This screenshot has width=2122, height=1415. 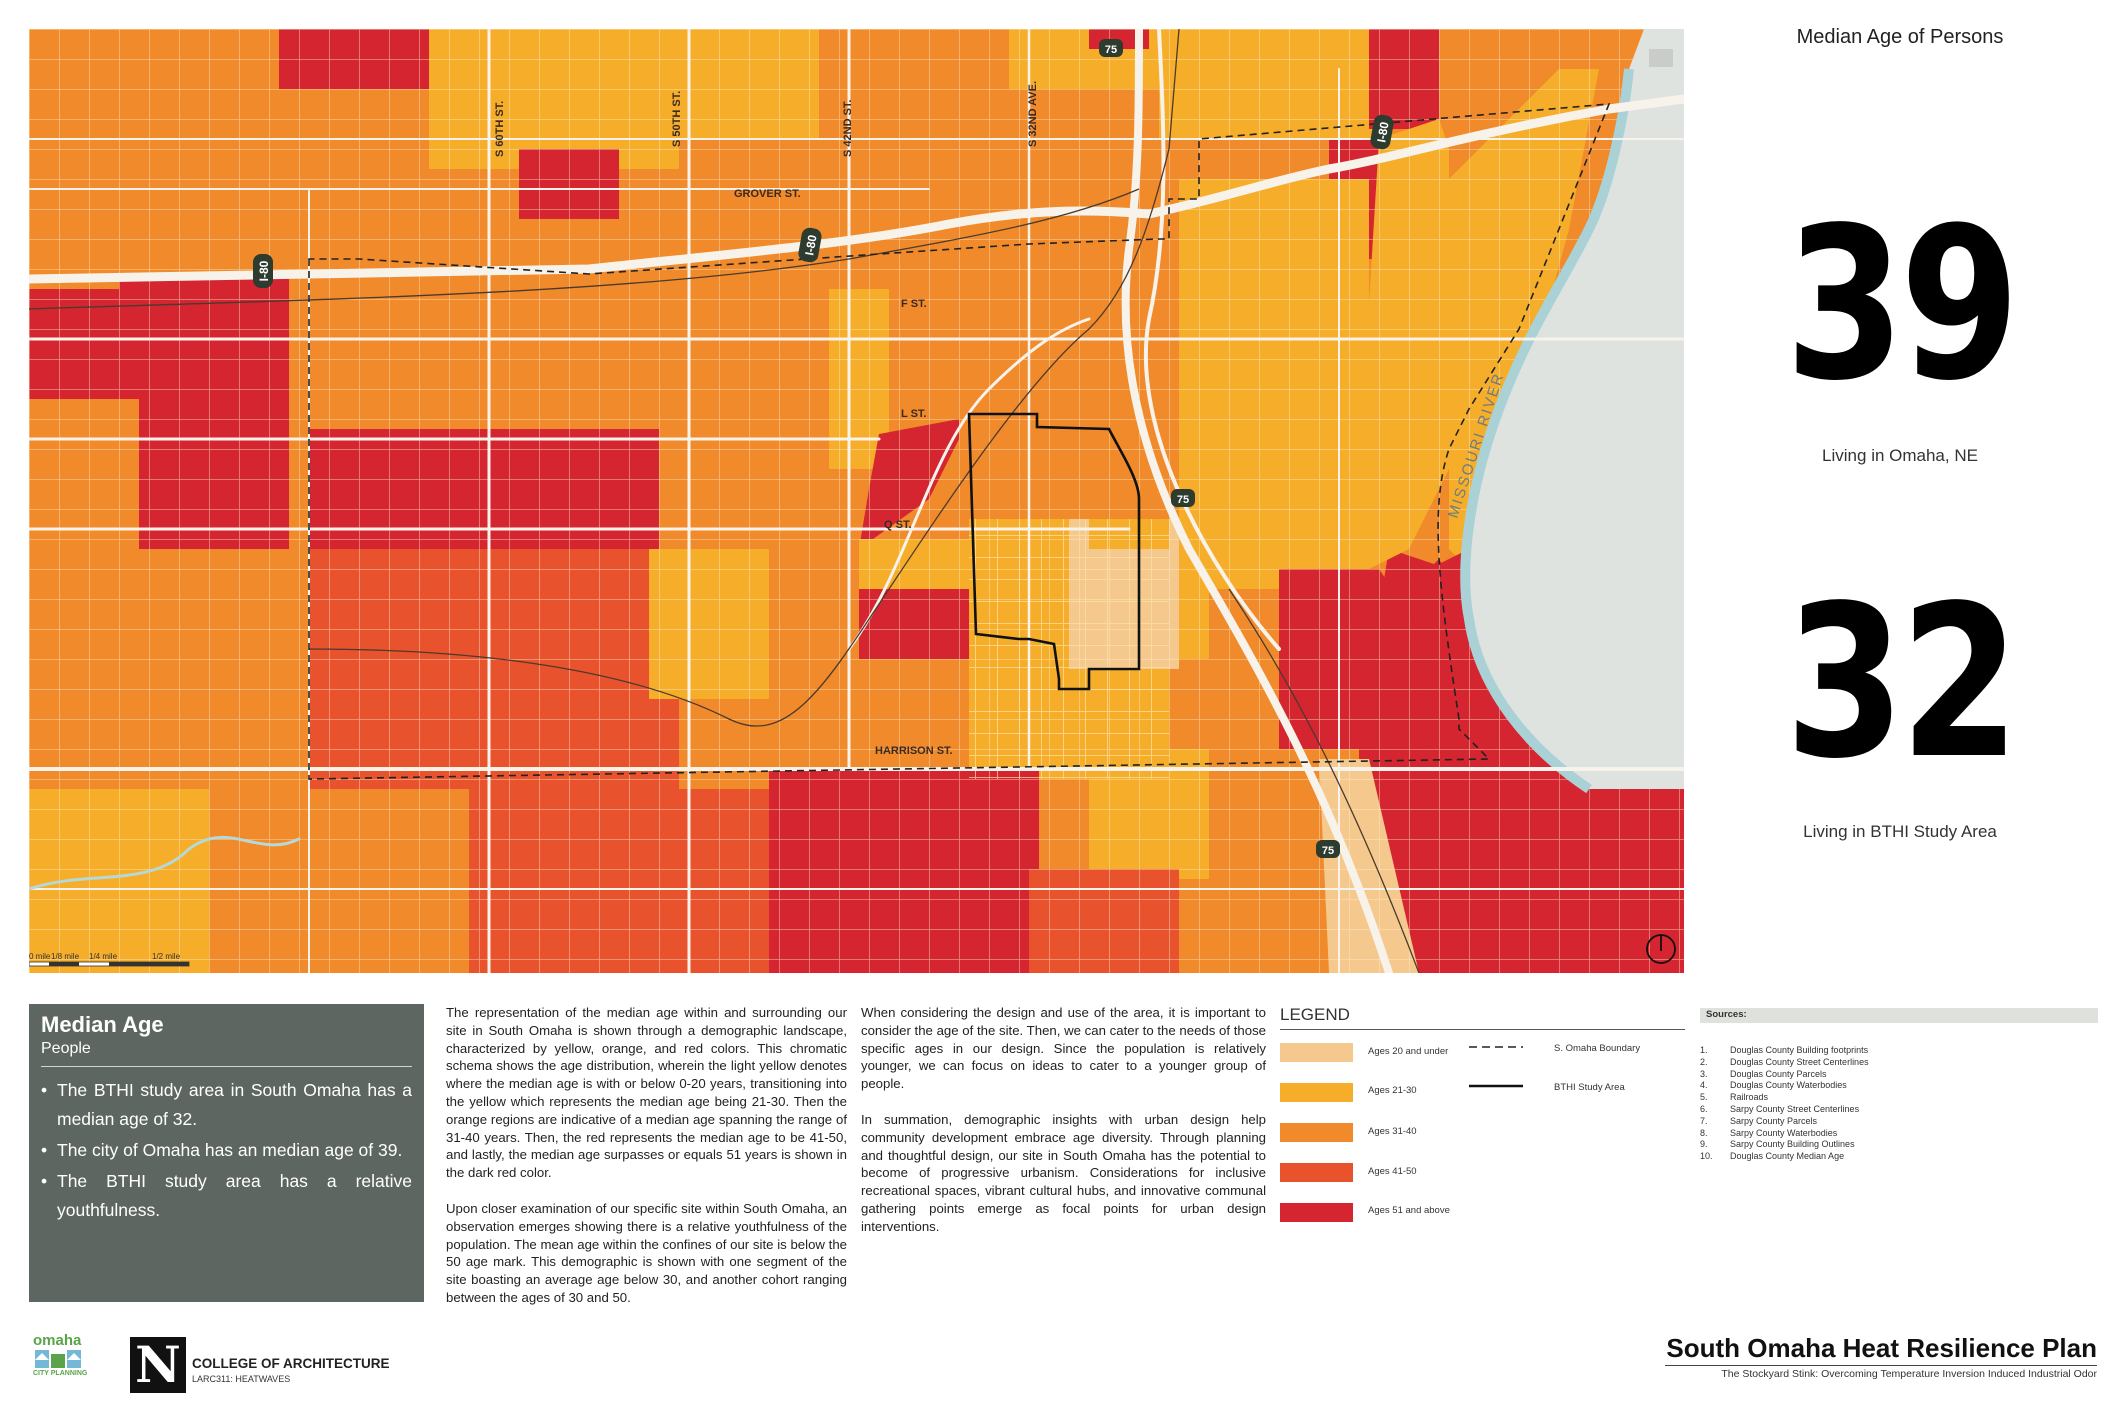 What do you see at coordinates (848, 128) in the screenshot?
I see `svg-text: S 42ND ST.` at bounding box center [848, 128].